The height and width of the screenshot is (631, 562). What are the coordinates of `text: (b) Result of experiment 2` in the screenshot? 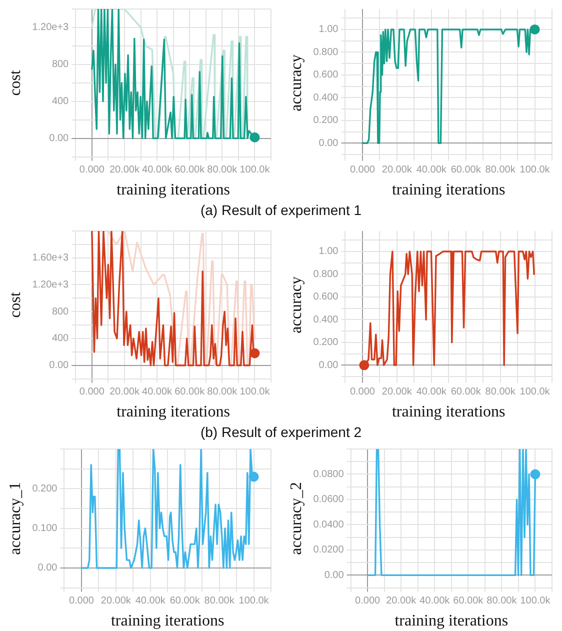 It's located at (281, 432).